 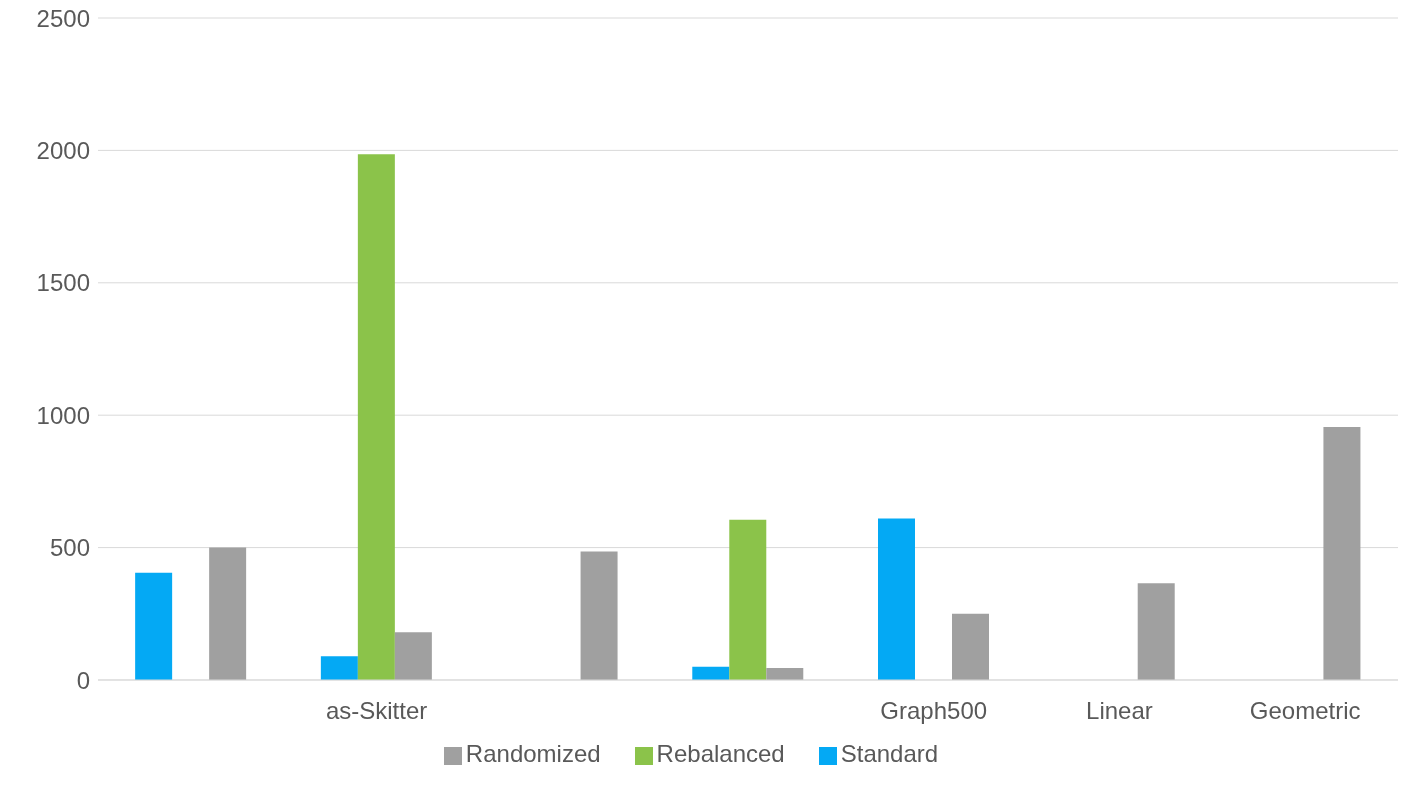 I want to click on y-tick-label: 1000, so click(x=63, y=415).